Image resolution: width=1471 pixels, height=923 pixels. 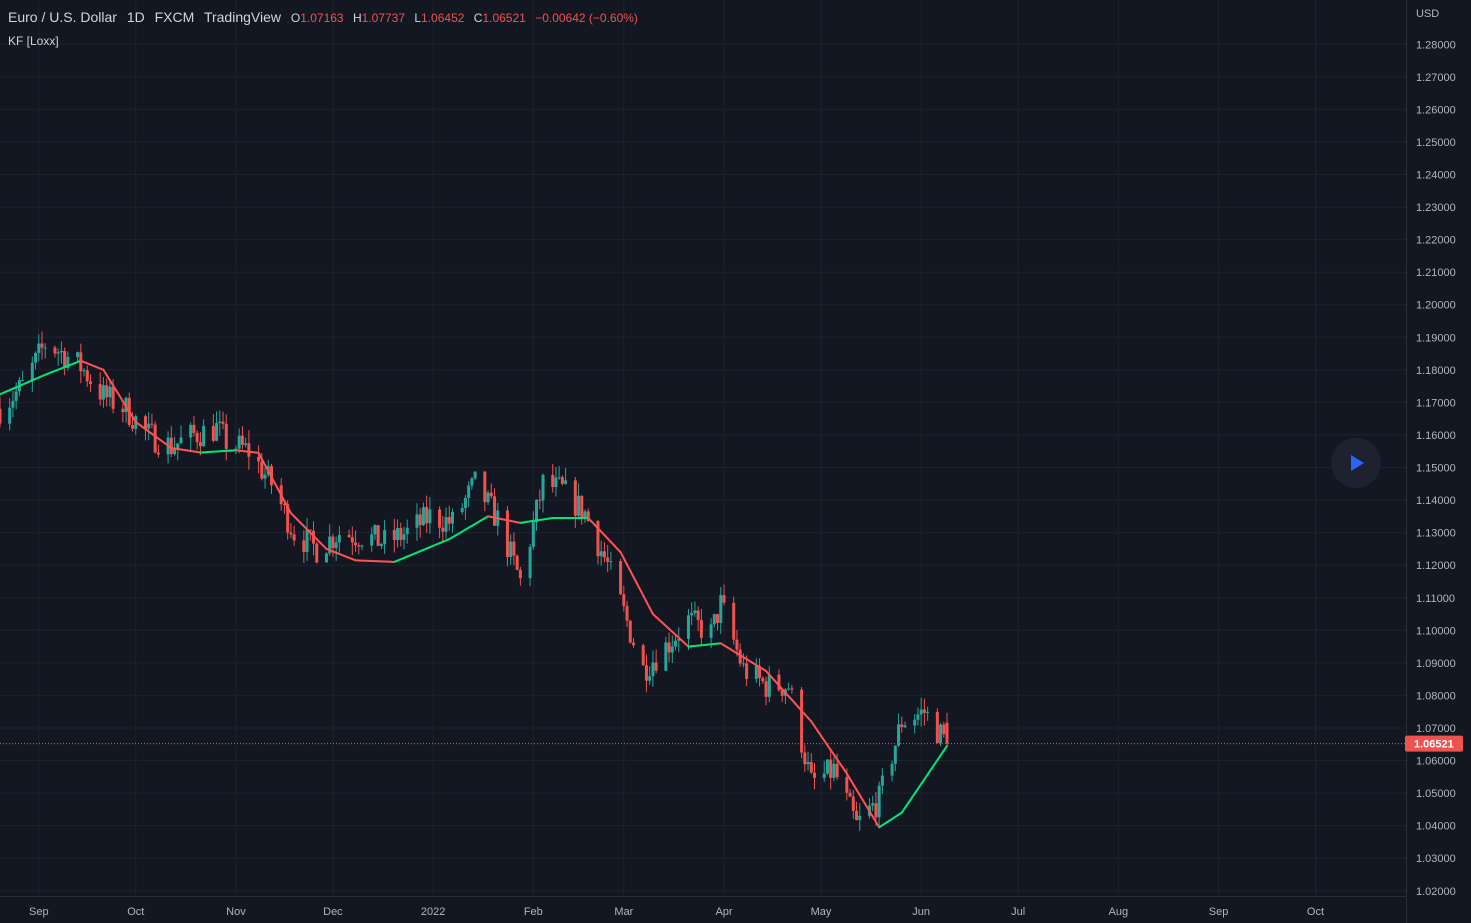 I want to click on price-tick-label: 1.26000, so click(x=1436, y=110).